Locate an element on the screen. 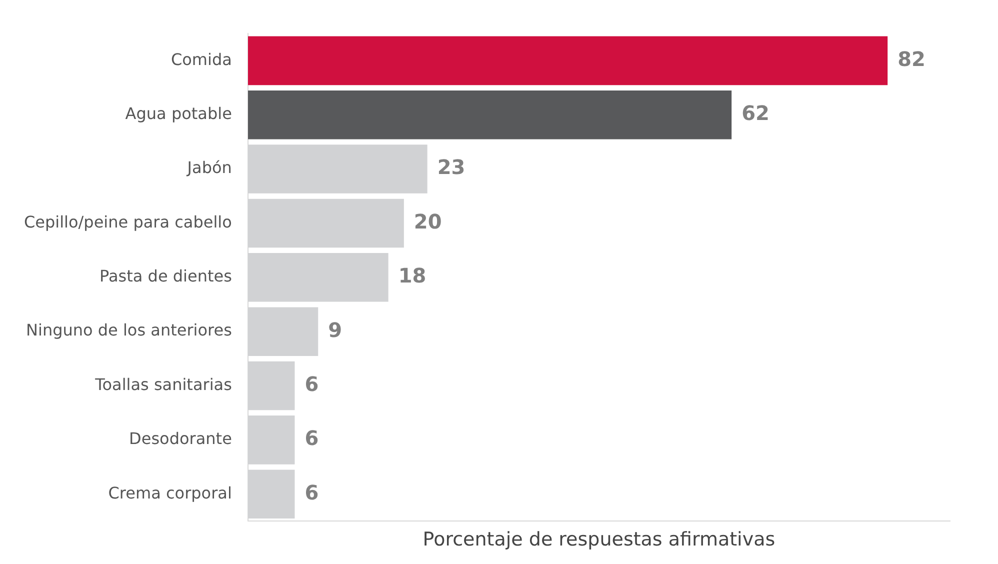 This screenshot has height=564, width=998. data-label: 20 is located at coordinates (428, 221).